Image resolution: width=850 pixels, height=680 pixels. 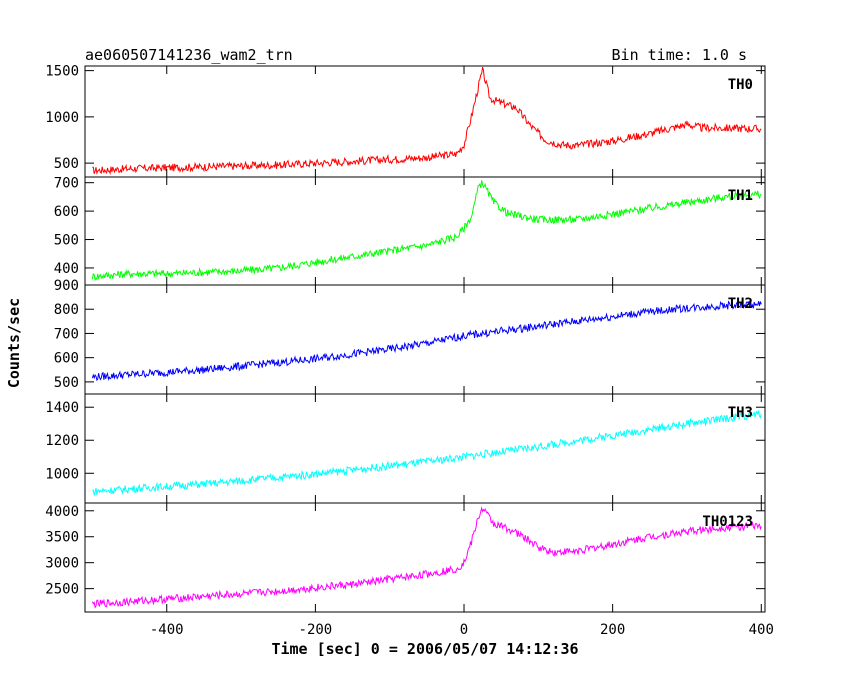 I want to click on panel-label: TH0, so click(x=740, y=85).